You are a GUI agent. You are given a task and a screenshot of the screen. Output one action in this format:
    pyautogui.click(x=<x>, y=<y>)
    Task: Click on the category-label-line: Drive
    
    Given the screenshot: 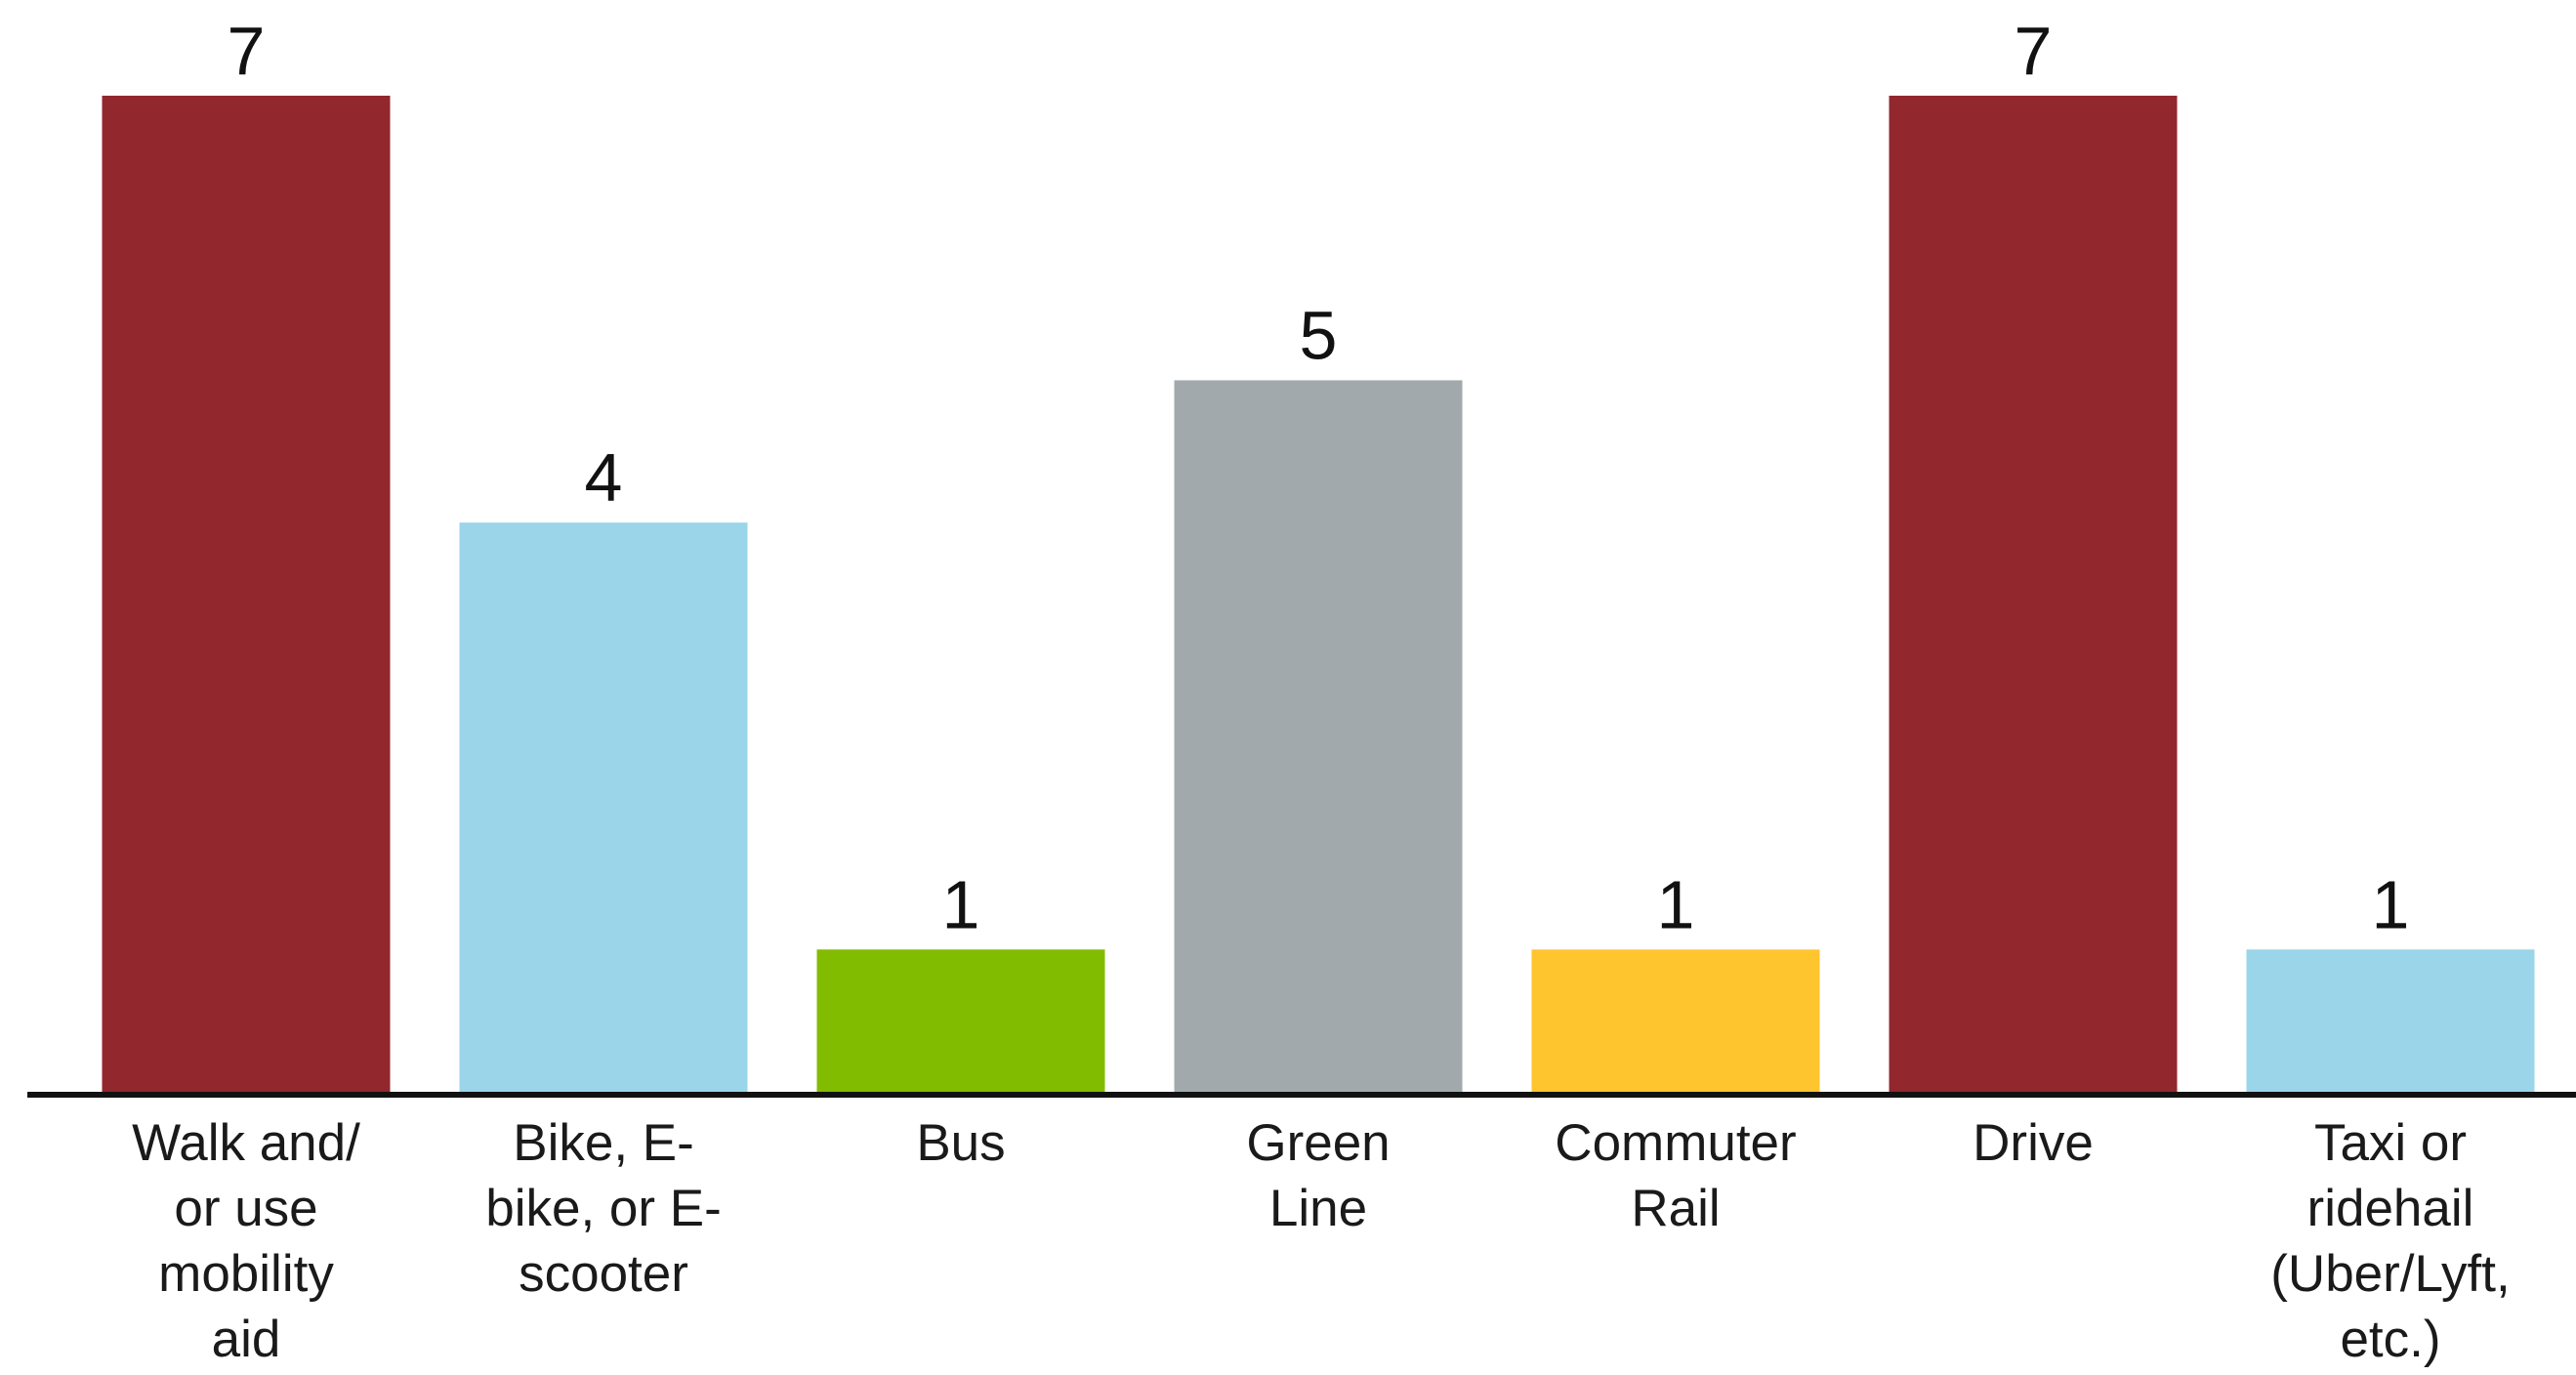 What is the action you would take?
    pyautogui.click(x=2034, y=1143)
    